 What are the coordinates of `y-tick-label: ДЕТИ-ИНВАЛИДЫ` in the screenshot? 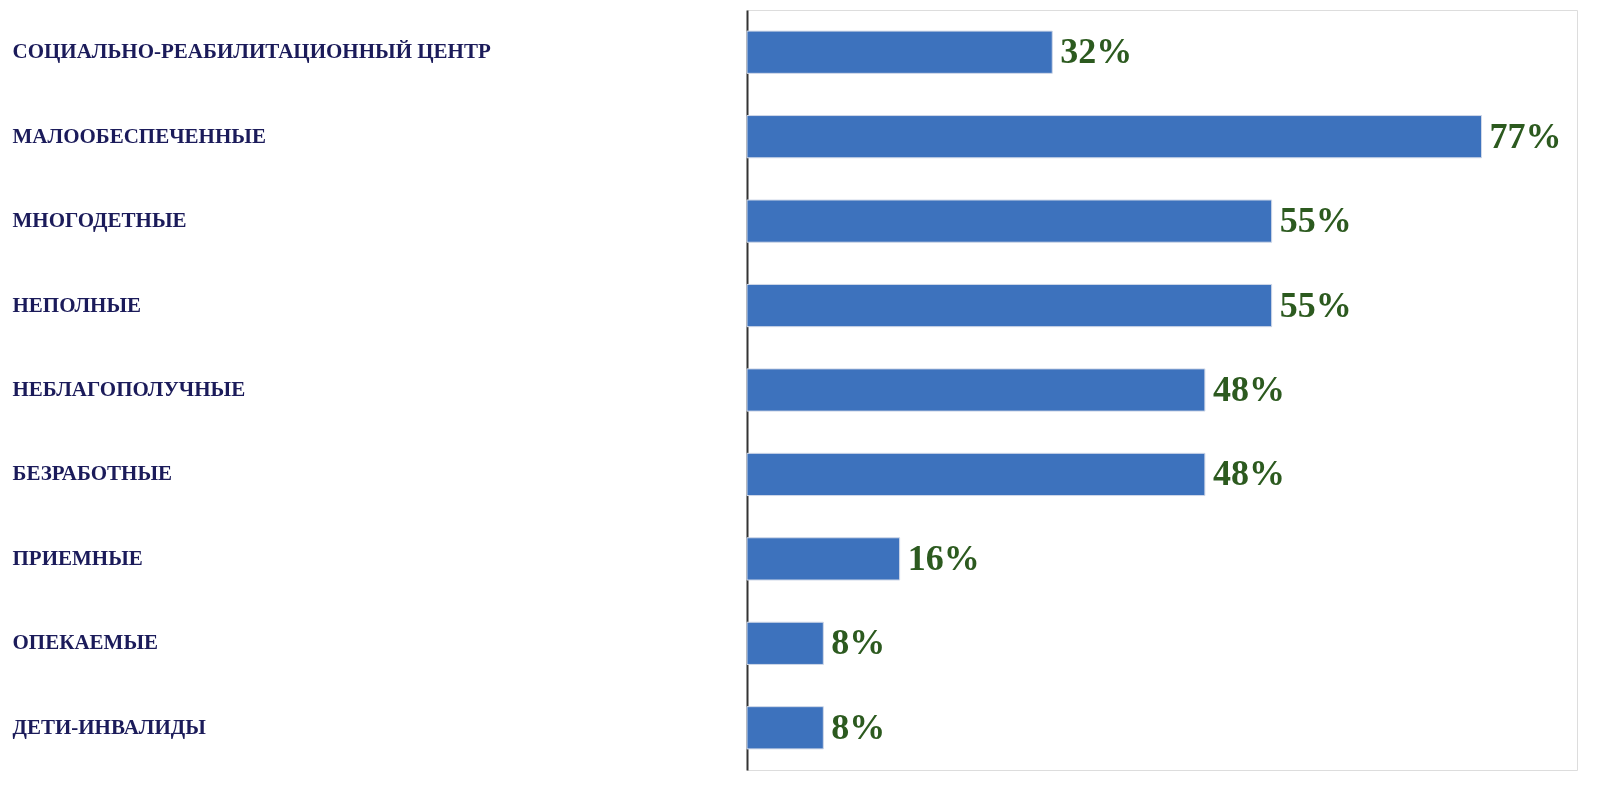 It's located at (109, 726).